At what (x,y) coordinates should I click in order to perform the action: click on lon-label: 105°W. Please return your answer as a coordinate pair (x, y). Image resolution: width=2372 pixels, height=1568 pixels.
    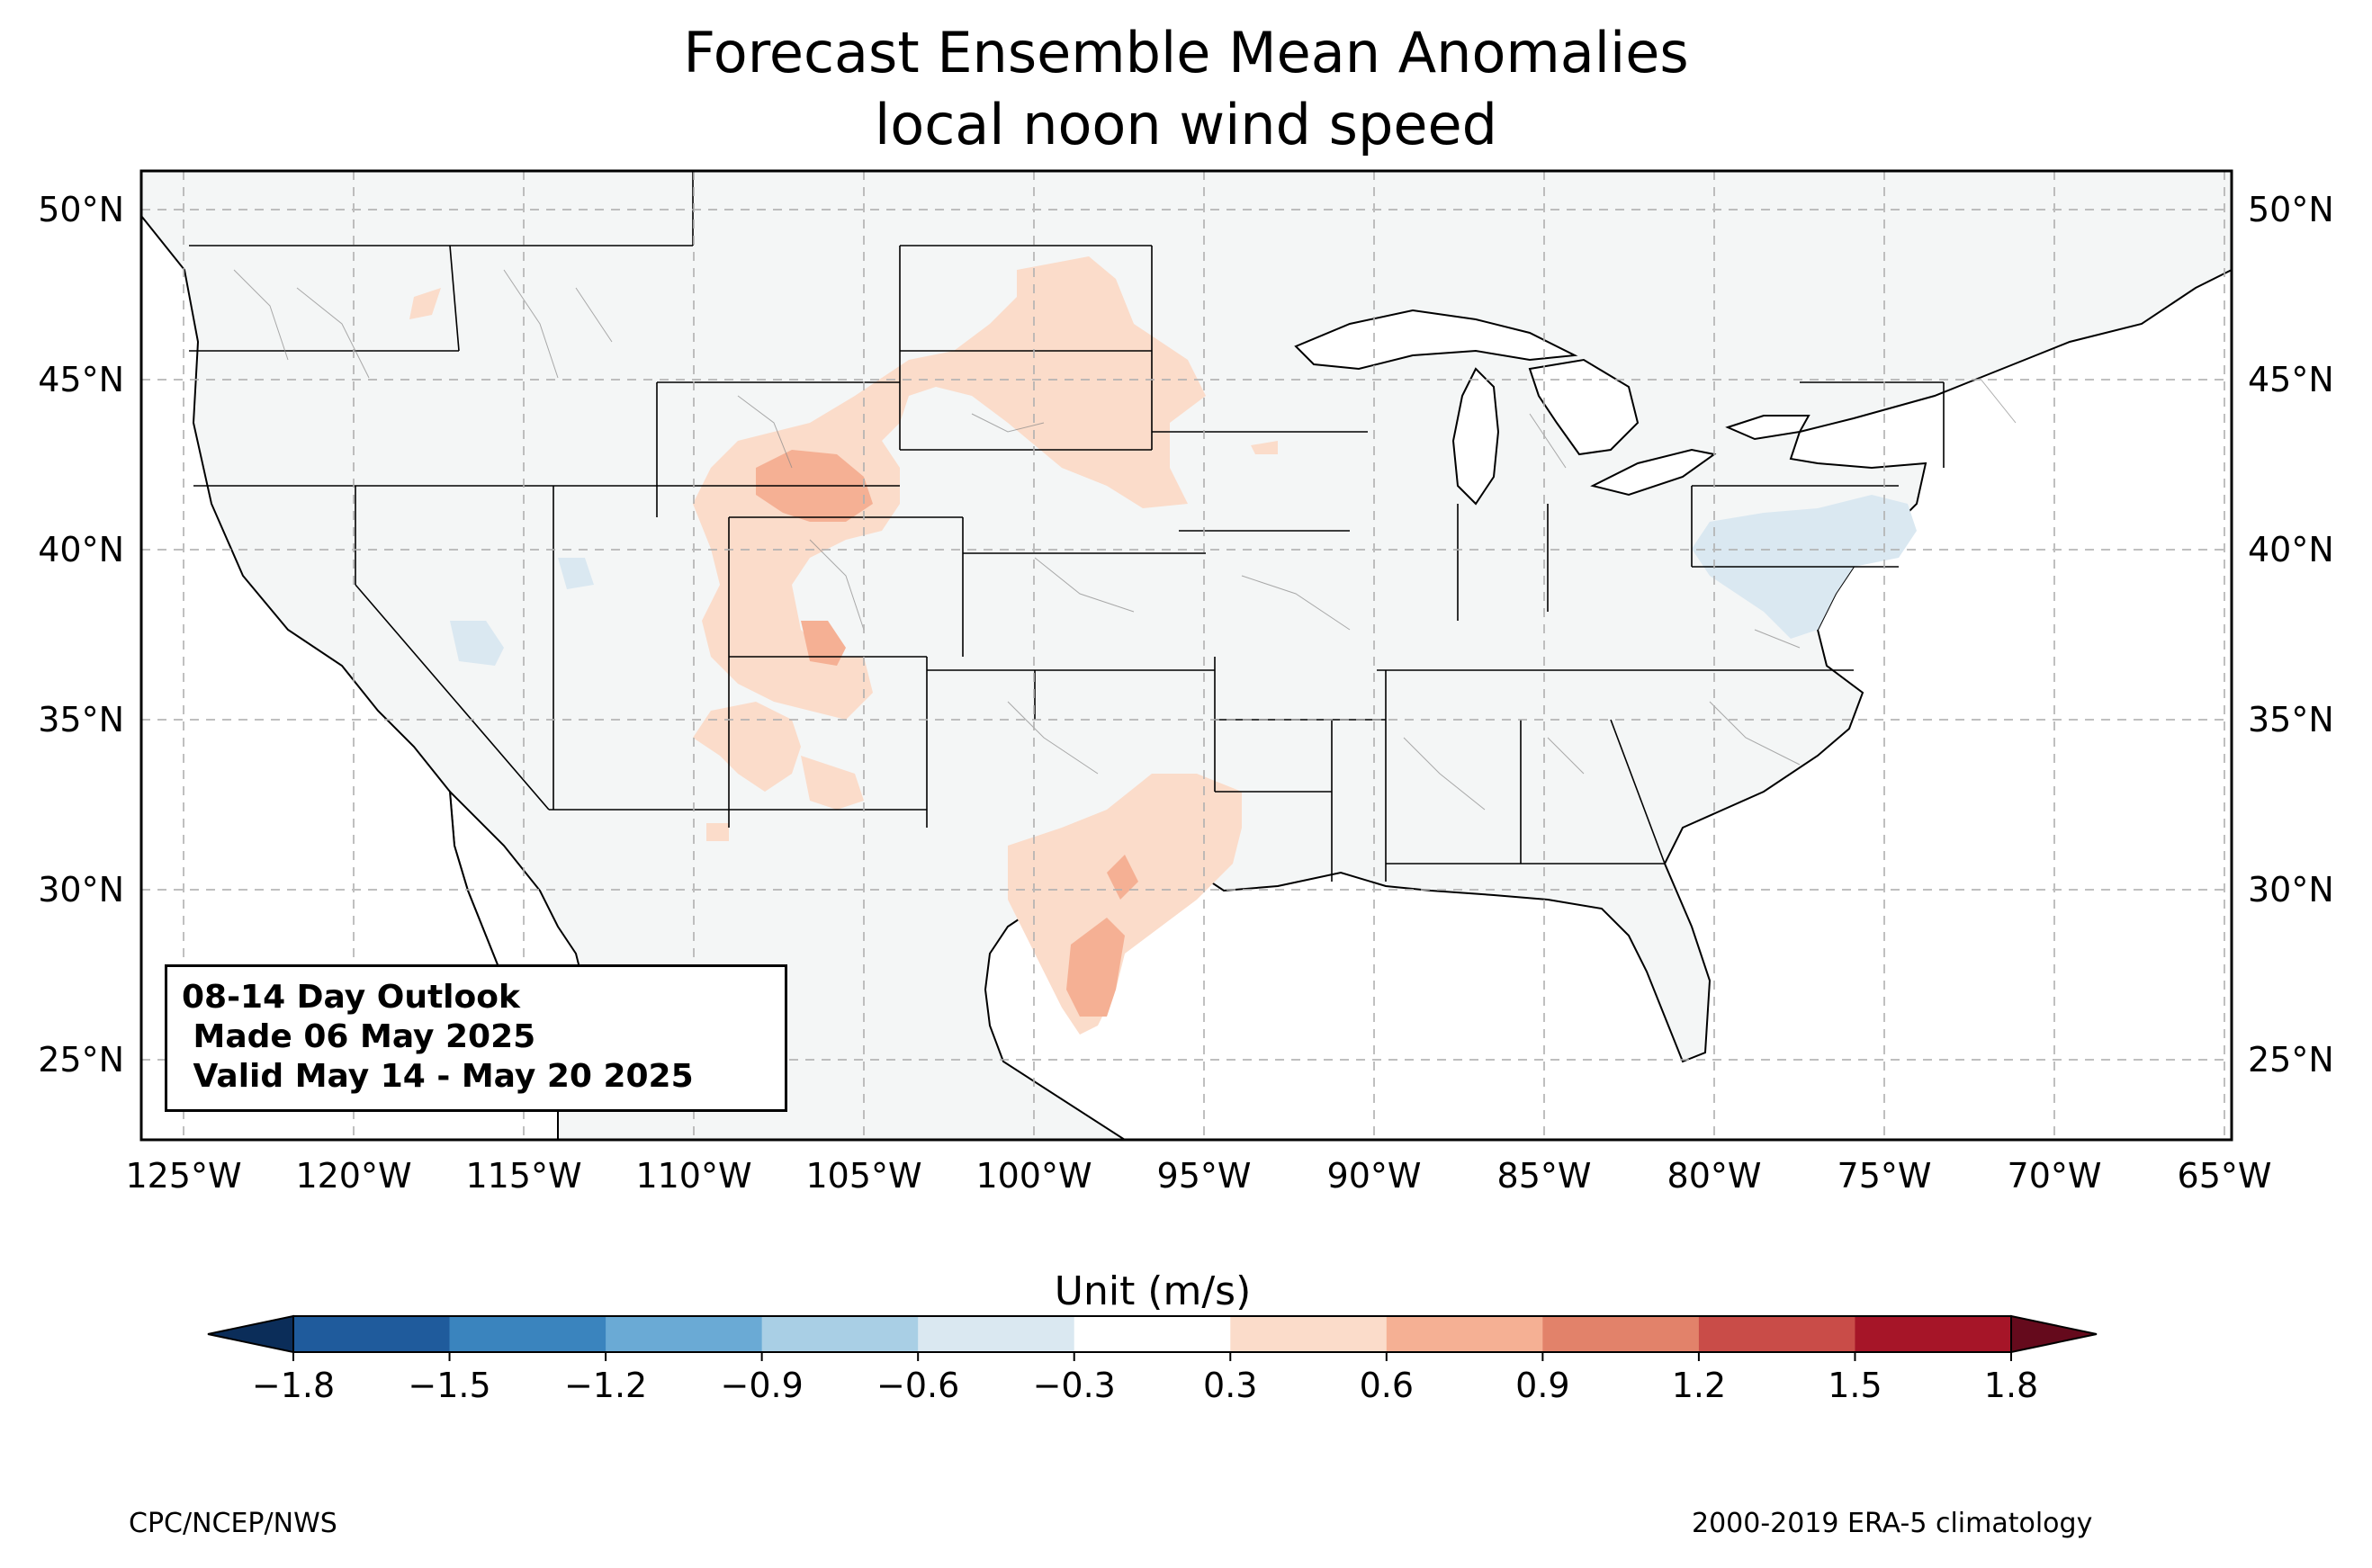
    Looking at the image, I should click on (863, 1176).